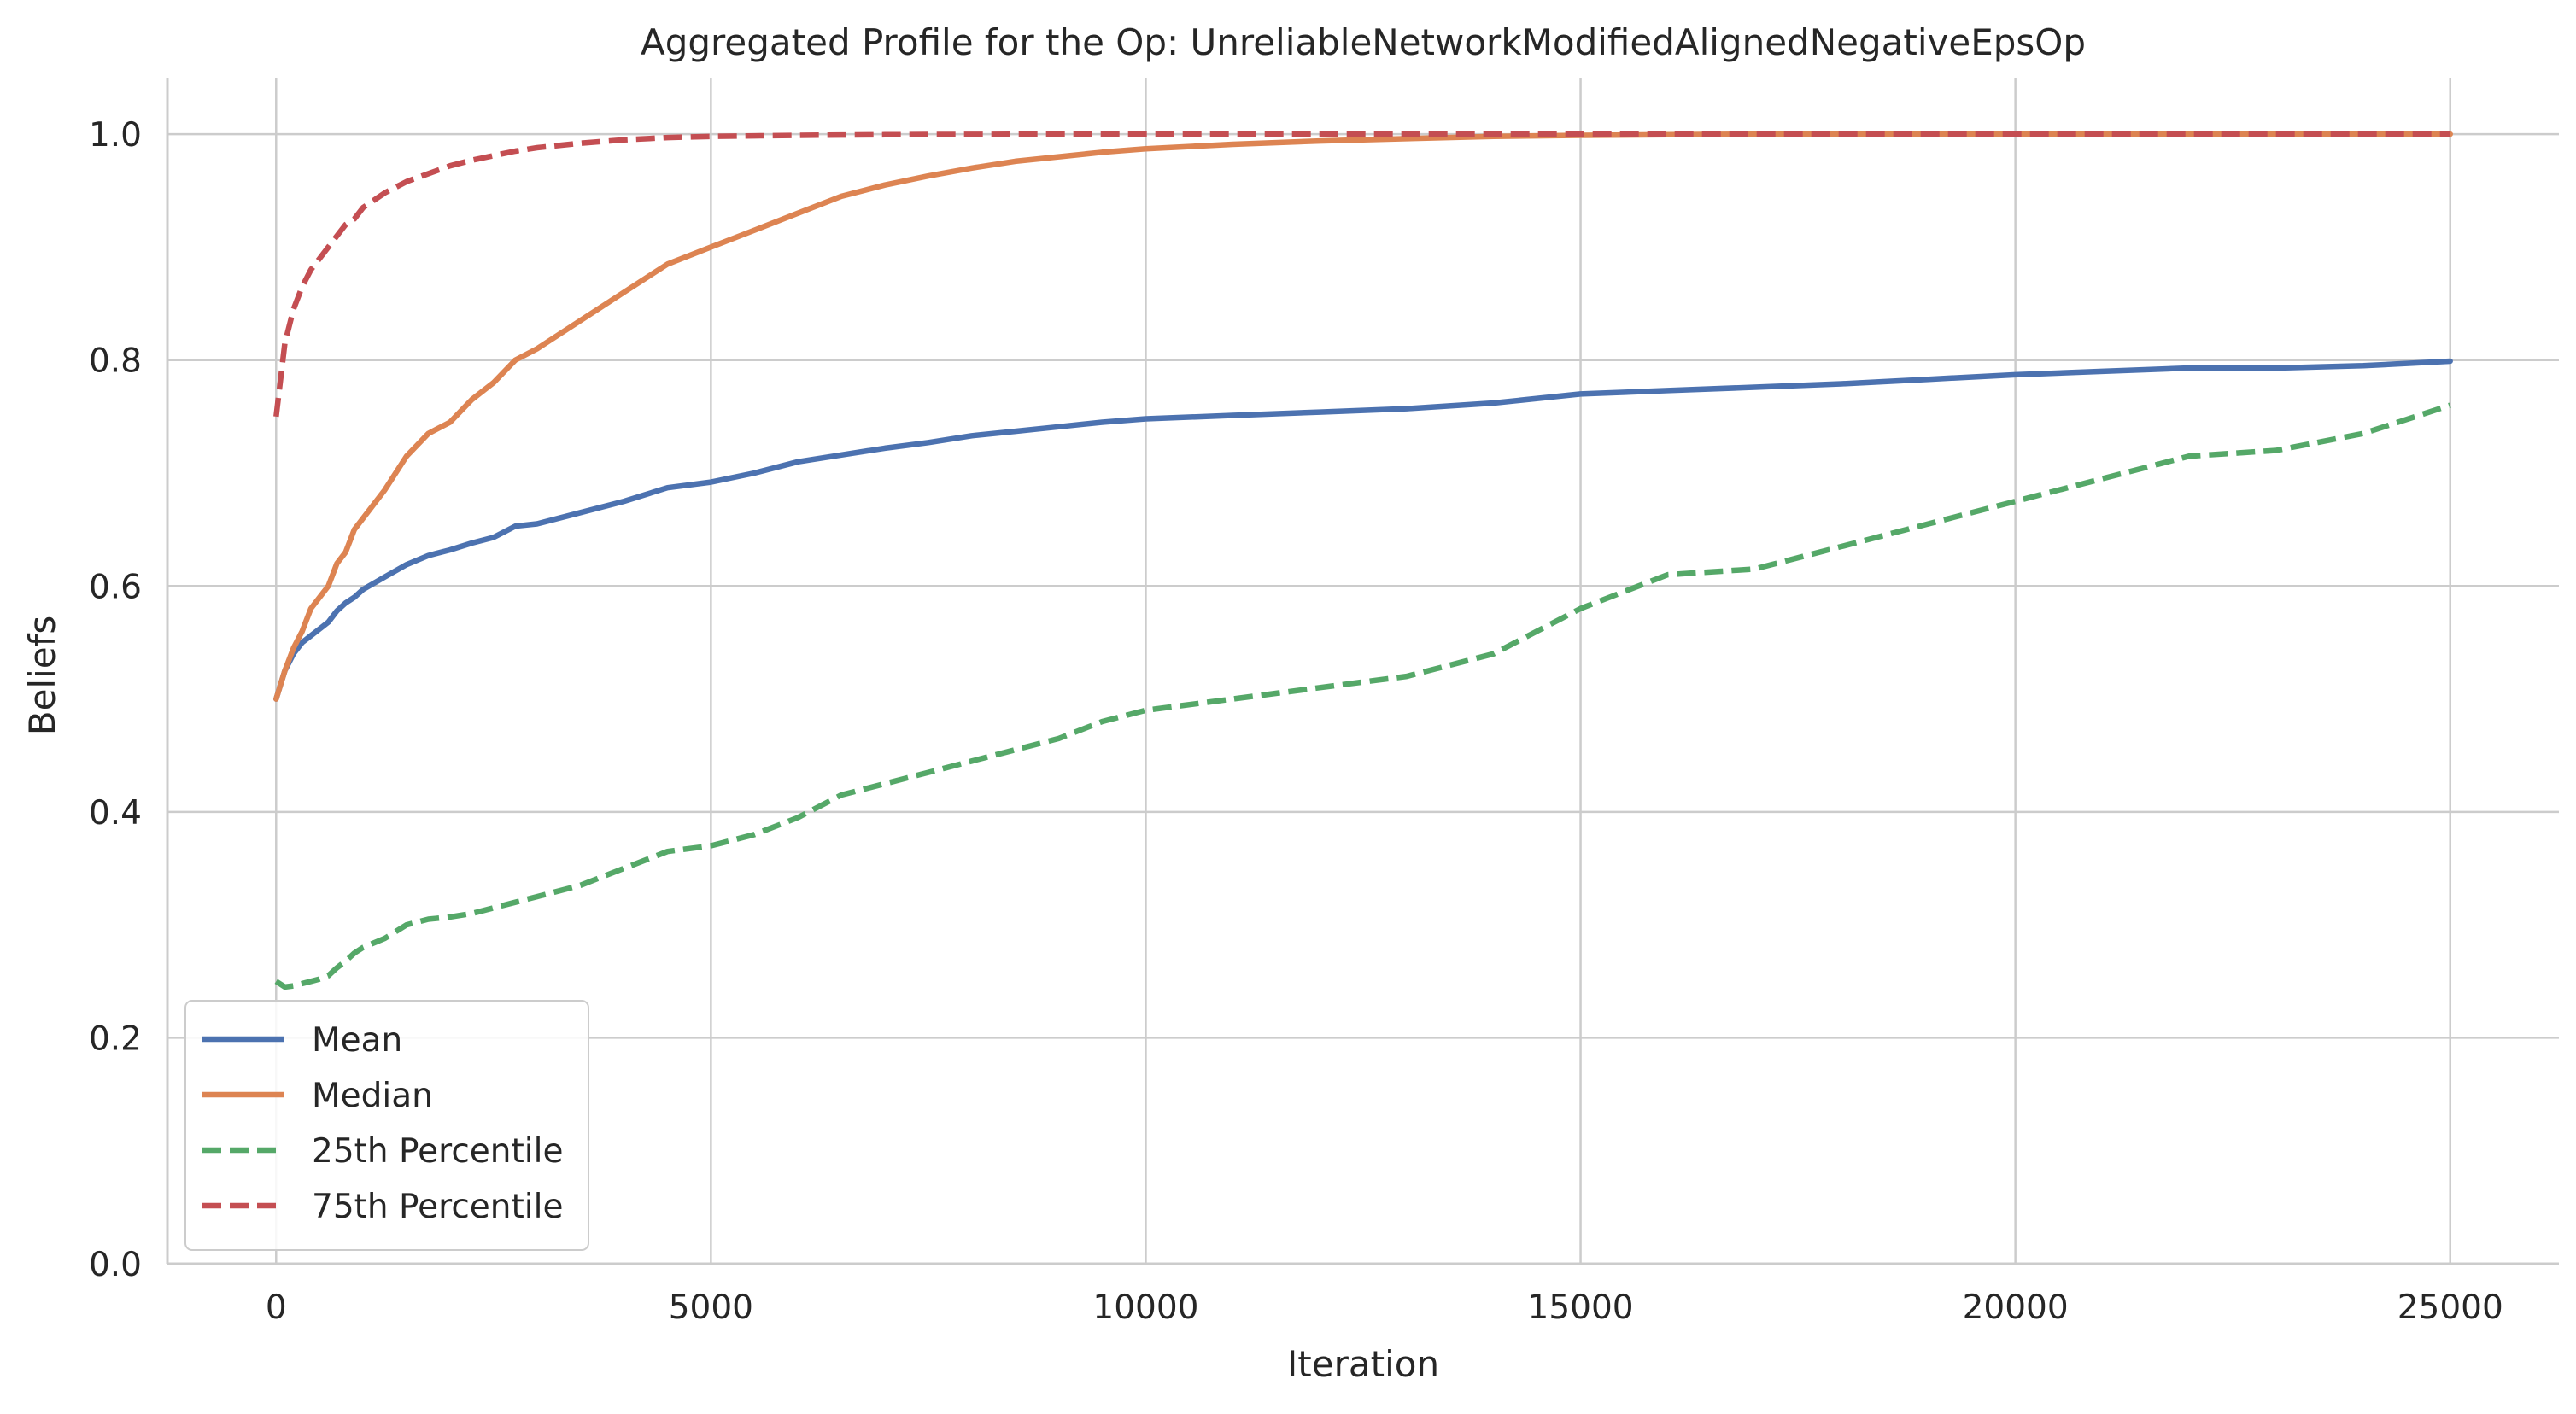  I want to click on legend-label: Median, so click(372, 1096).